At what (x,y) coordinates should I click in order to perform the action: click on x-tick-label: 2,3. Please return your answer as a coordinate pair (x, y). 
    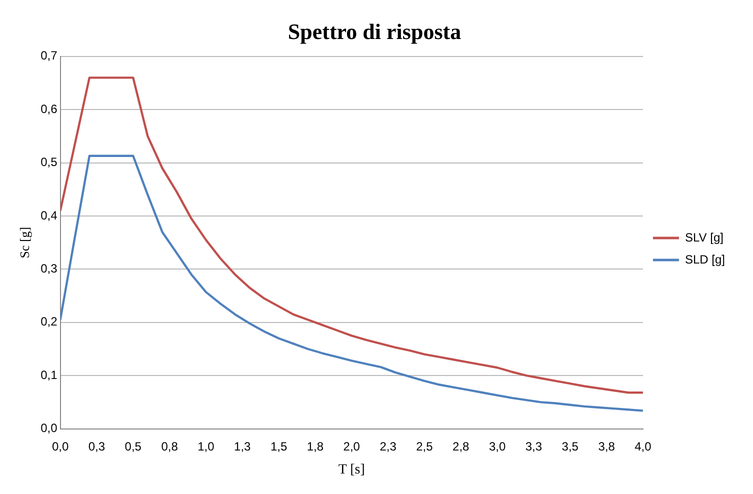
    Looking at the image, I should click on (388, 446).